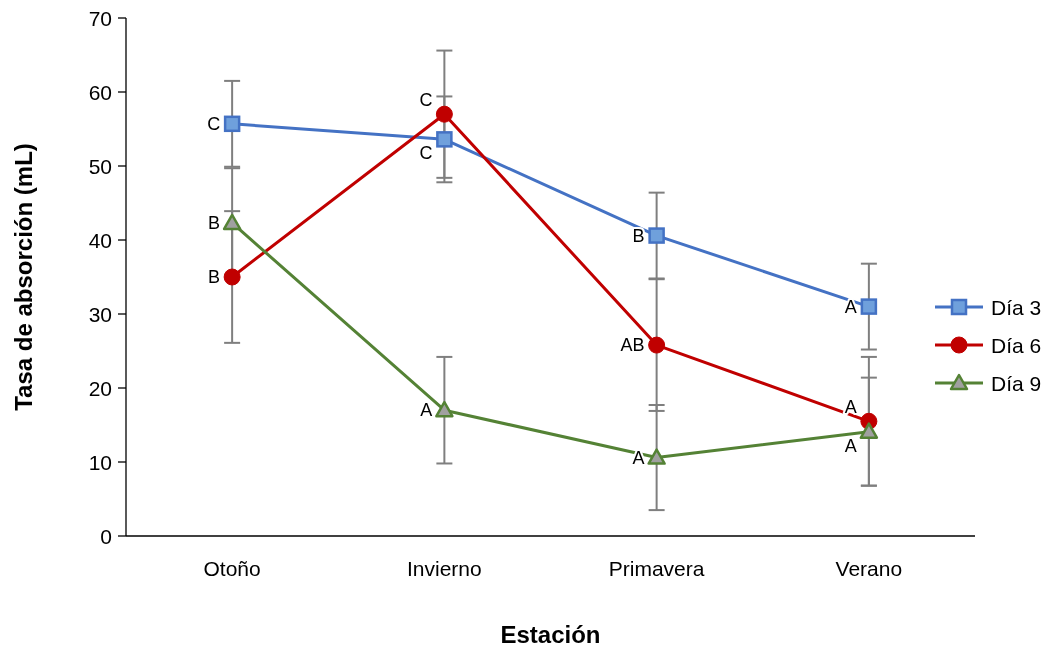 This screenshot has width=1063, height=655. What do you see at coordinates (632, 345) in the screenshot?
I see `annotation: AB` at bounding box center [632, 345].